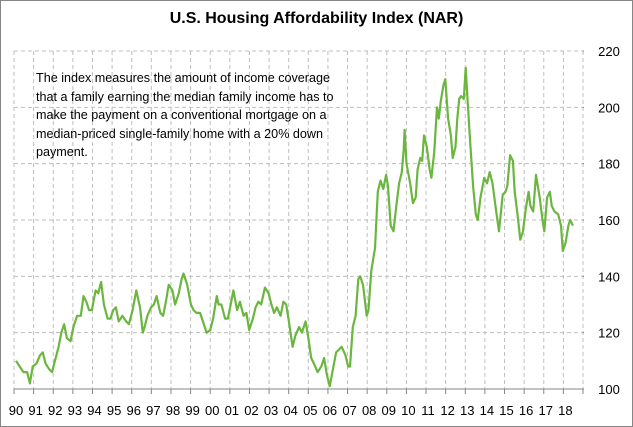  Describe the element at coordinates (35, 410) in the screenshot. I see `x-tick-label: 91` at that location.